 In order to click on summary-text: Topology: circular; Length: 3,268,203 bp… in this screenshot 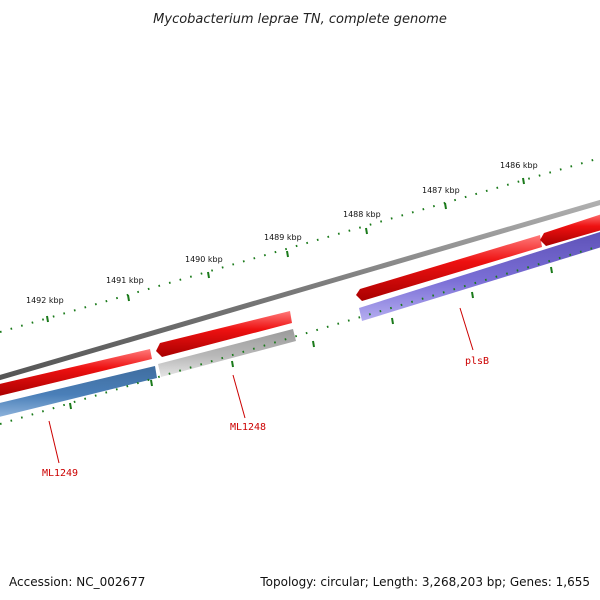, I will do `click(424, 582)`.